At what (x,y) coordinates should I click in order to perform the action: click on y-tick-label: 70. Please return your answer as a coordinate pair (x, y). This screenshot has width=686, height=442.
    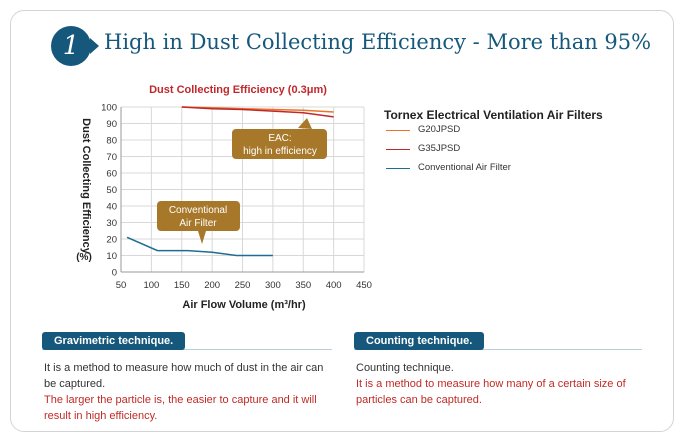
    Looking at the image, I should click on (111, 157).